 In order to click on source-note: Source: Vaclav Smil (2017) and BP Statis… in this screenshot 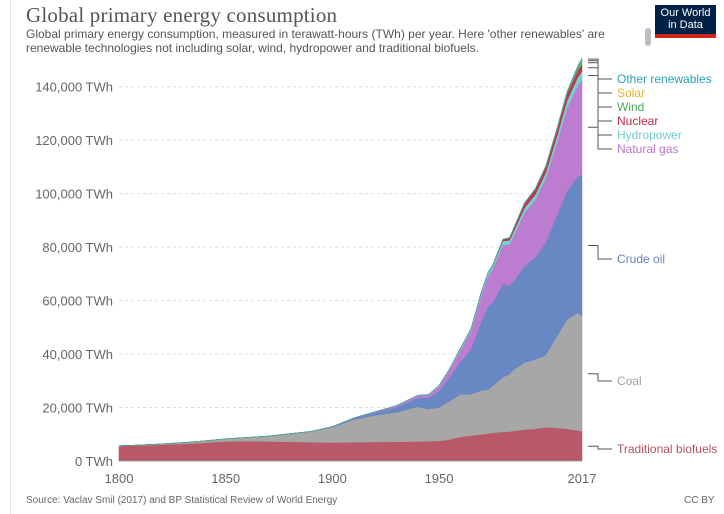, I will do `click(182, 500)`.